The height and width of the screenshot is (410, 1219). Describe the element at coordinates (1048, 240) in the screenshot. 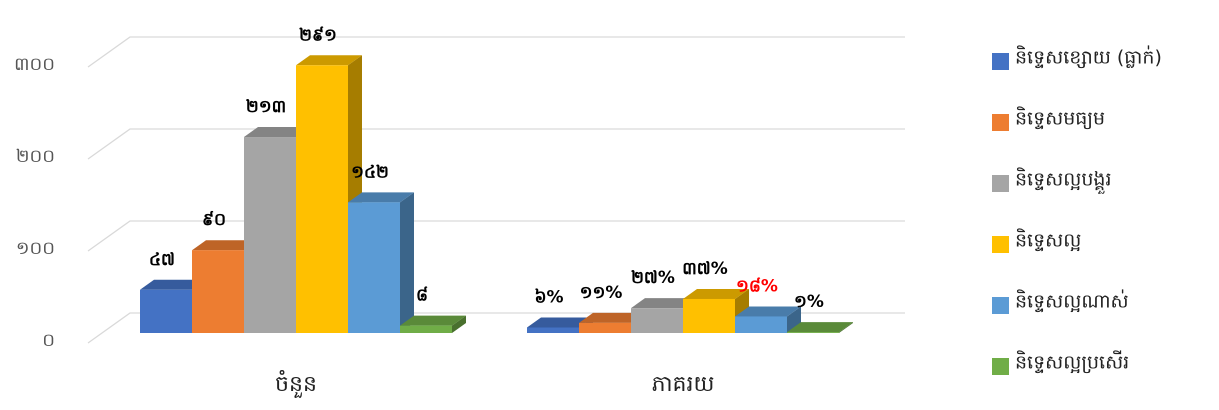

I see `legend-label: និទ្ទេសល្អ` at that location.